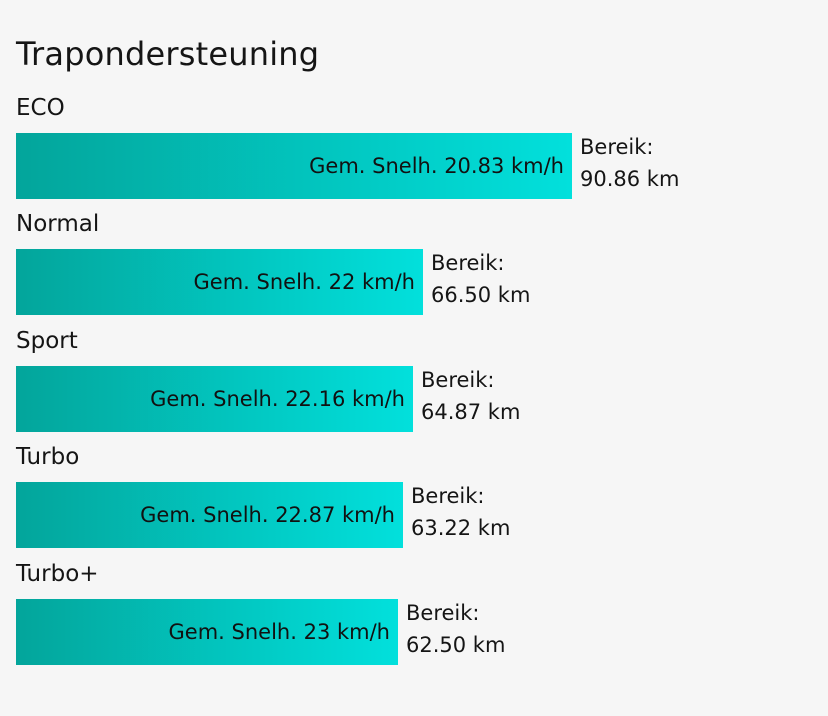 The width and height of the screenshot is (828, 716). Describe the element at coordinates (455, 629) in the screenshot. I see `range-label: Bereik: 62.50 km` at that location.